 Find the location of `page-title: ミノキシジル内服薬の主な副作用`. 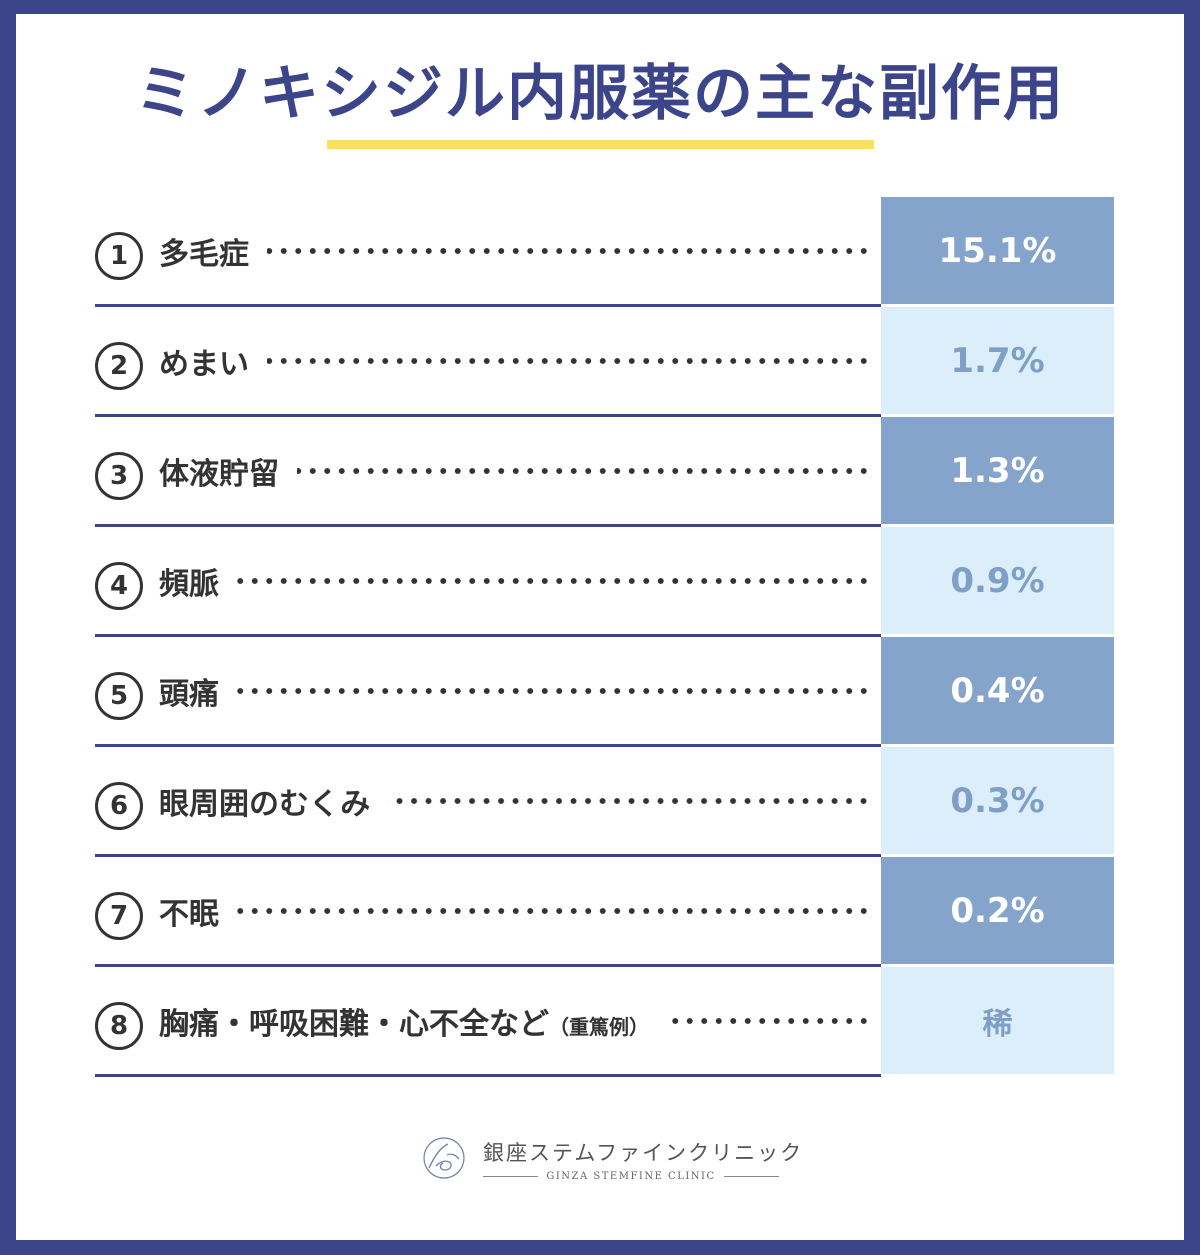

page-title: ミノキシジル内服薬の主な副作用 is located at coordinates (600, 94).